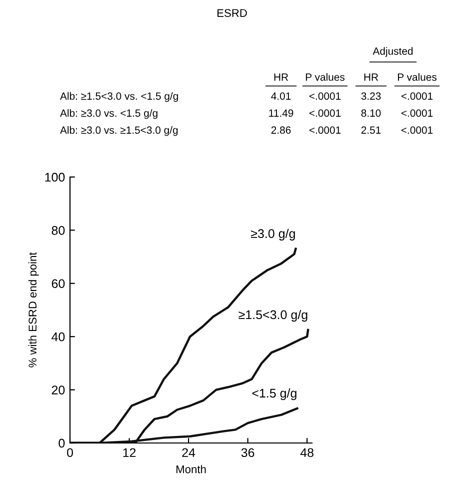 The height and width of the screenshot is (487, 469). Describe the element at coordinates (247, 453) in the screenshot. I see `x-tick-label: 36` at that location.